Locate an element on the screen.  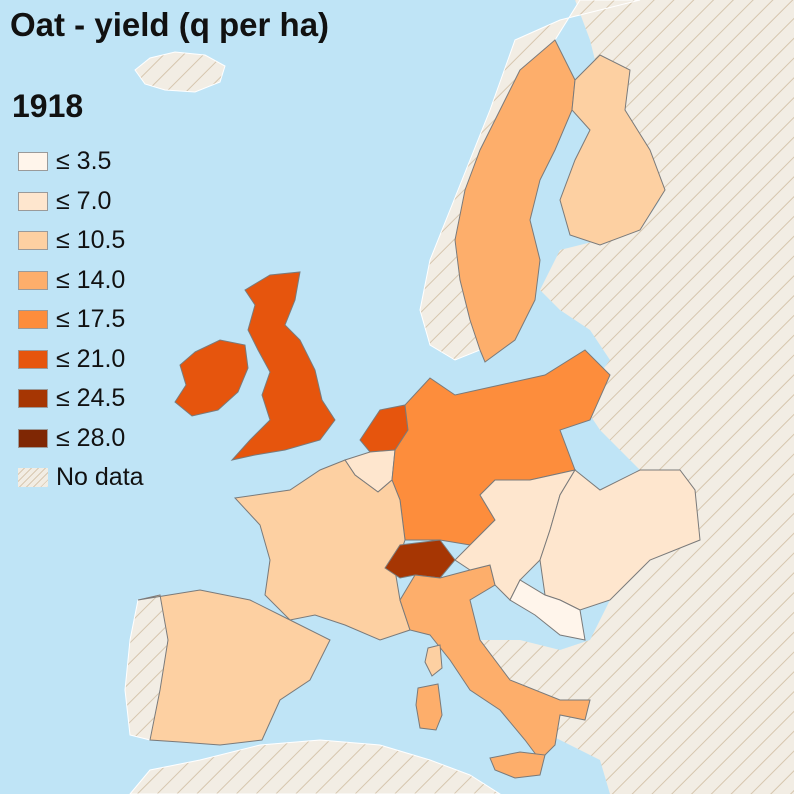
legend-label: ≤ 24.5 is located at coordinates (91, 398).